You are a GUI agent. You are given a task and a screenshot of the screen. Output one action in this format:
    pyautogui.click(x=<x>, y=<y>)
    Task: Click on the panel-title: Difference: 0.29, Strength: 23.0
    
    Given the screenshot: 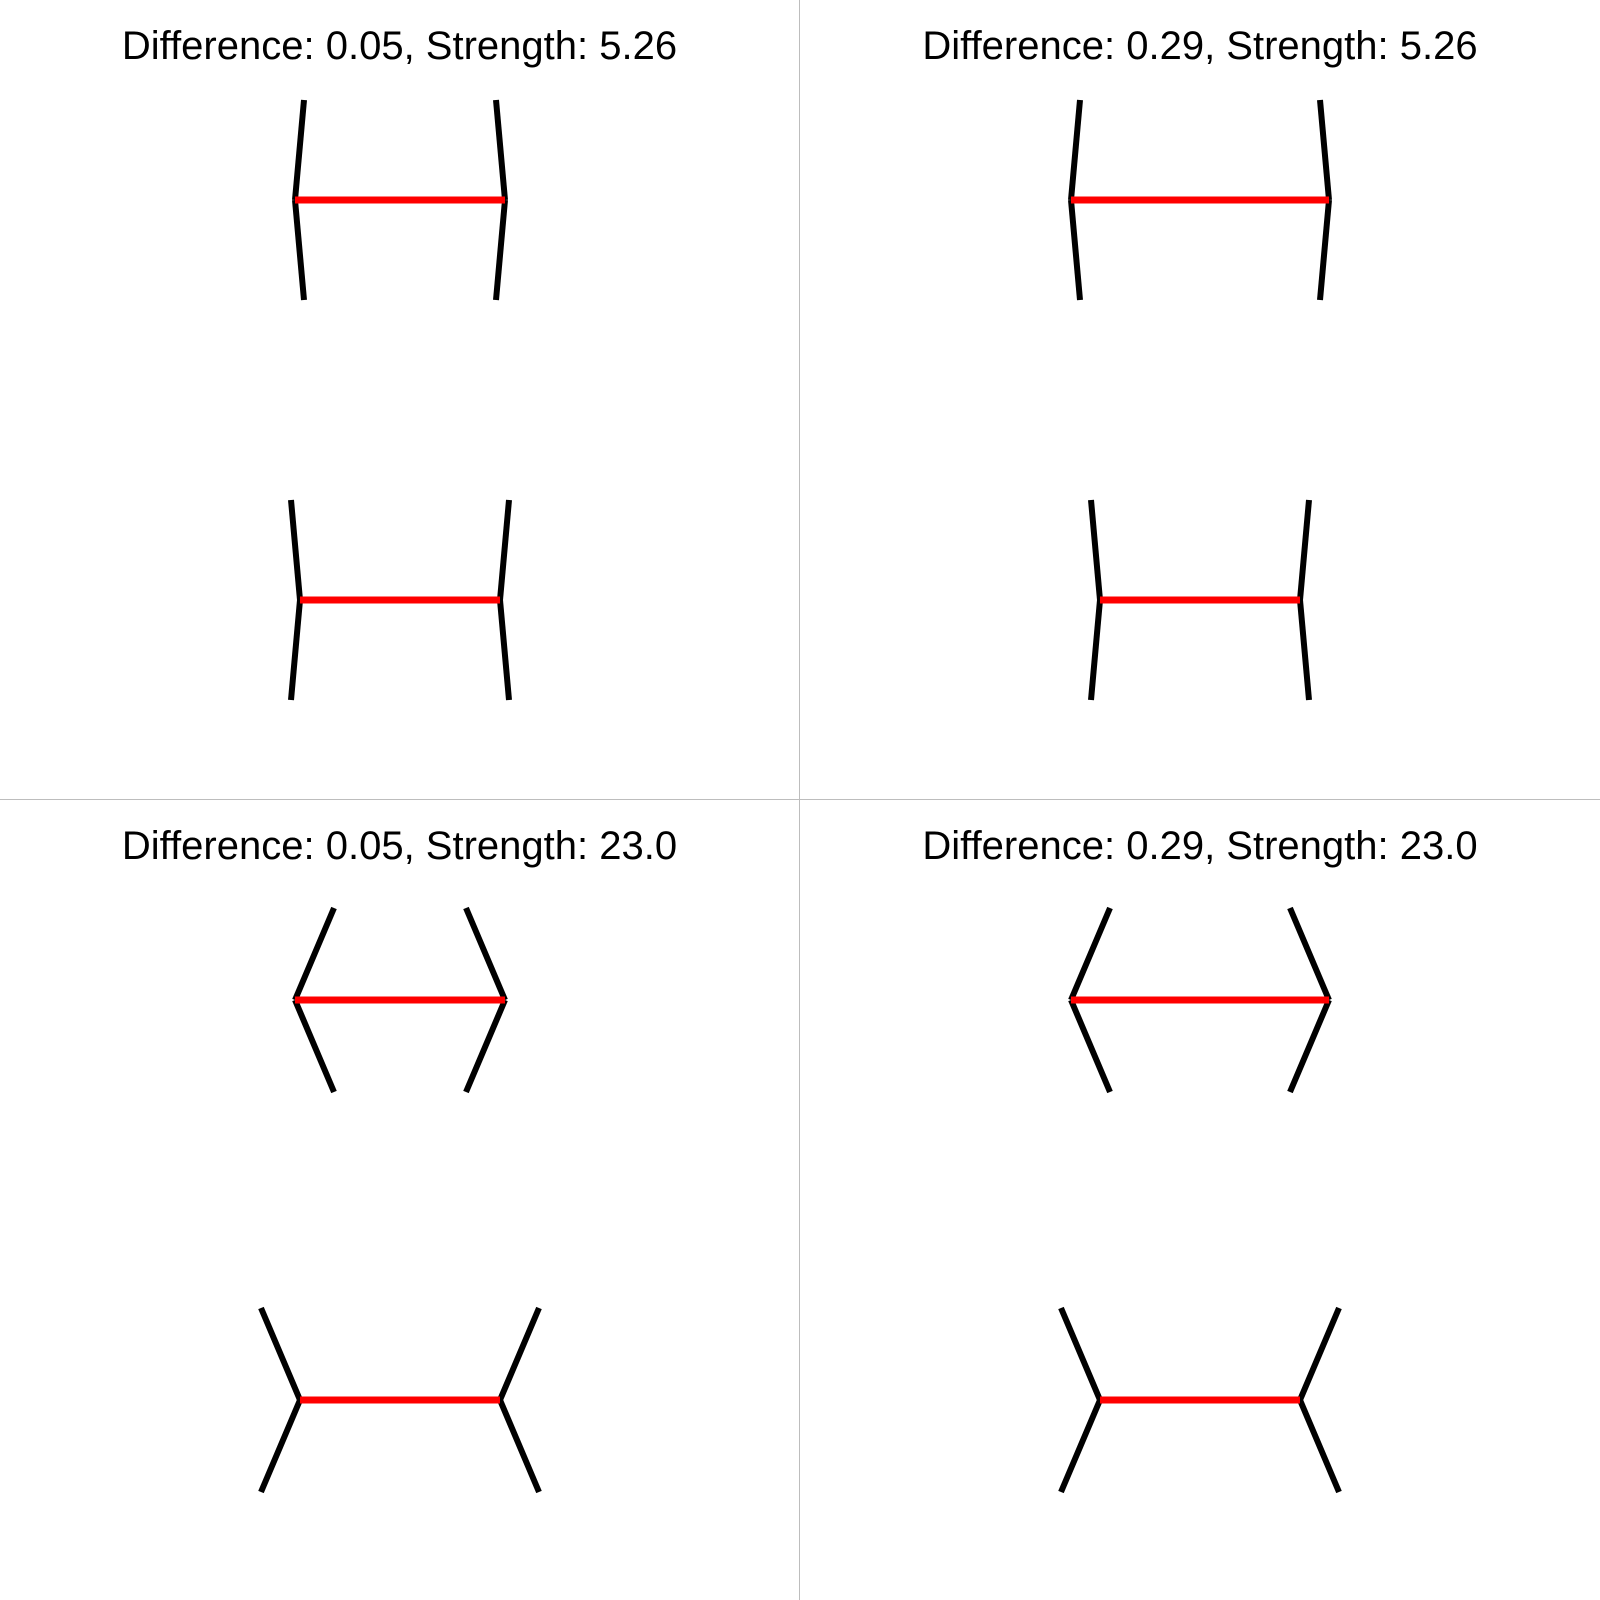 What is the action you would take?
    pyautogui.click(x=1200, y=846)
    